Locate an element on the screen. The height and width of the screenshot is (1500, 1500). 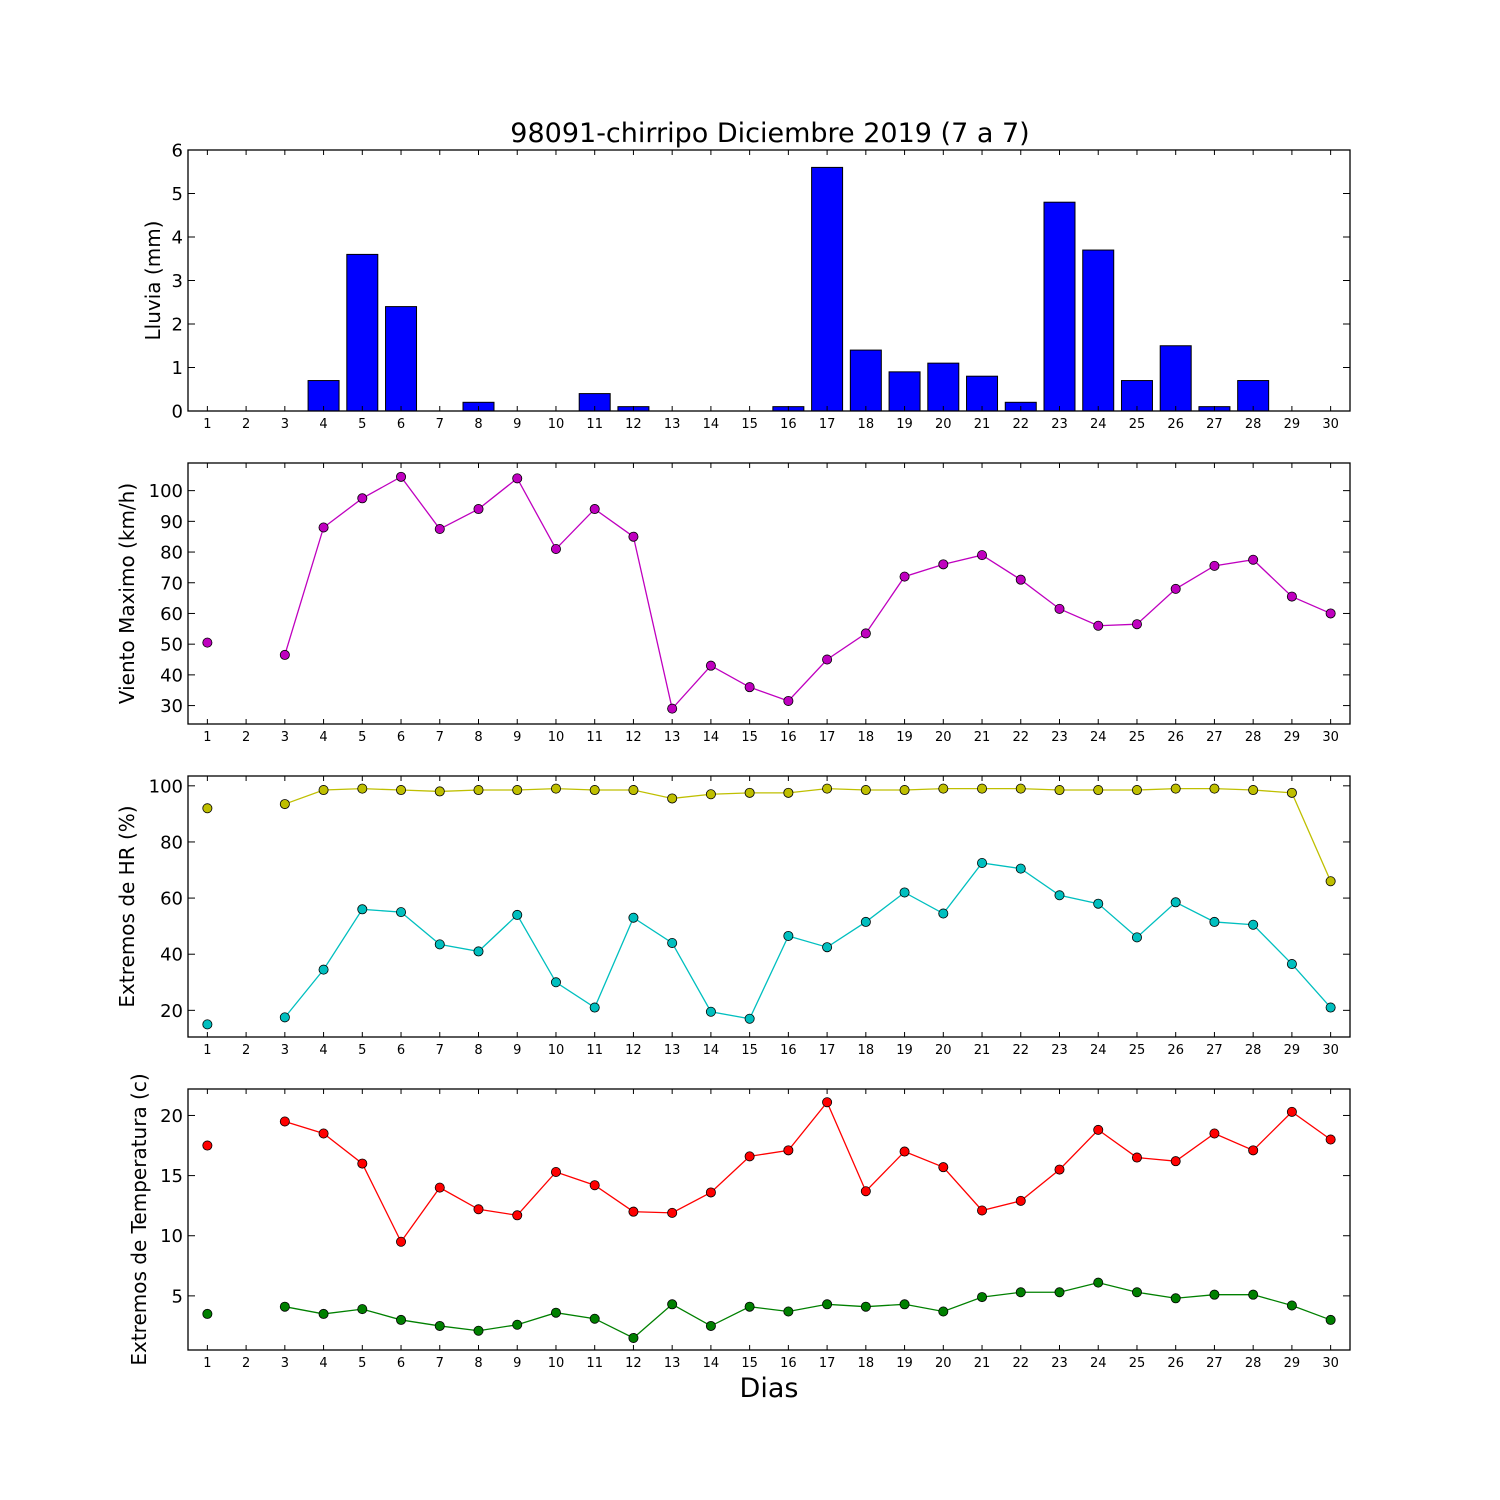
x-tick-label: 15 is located at coordinates (749, 424).